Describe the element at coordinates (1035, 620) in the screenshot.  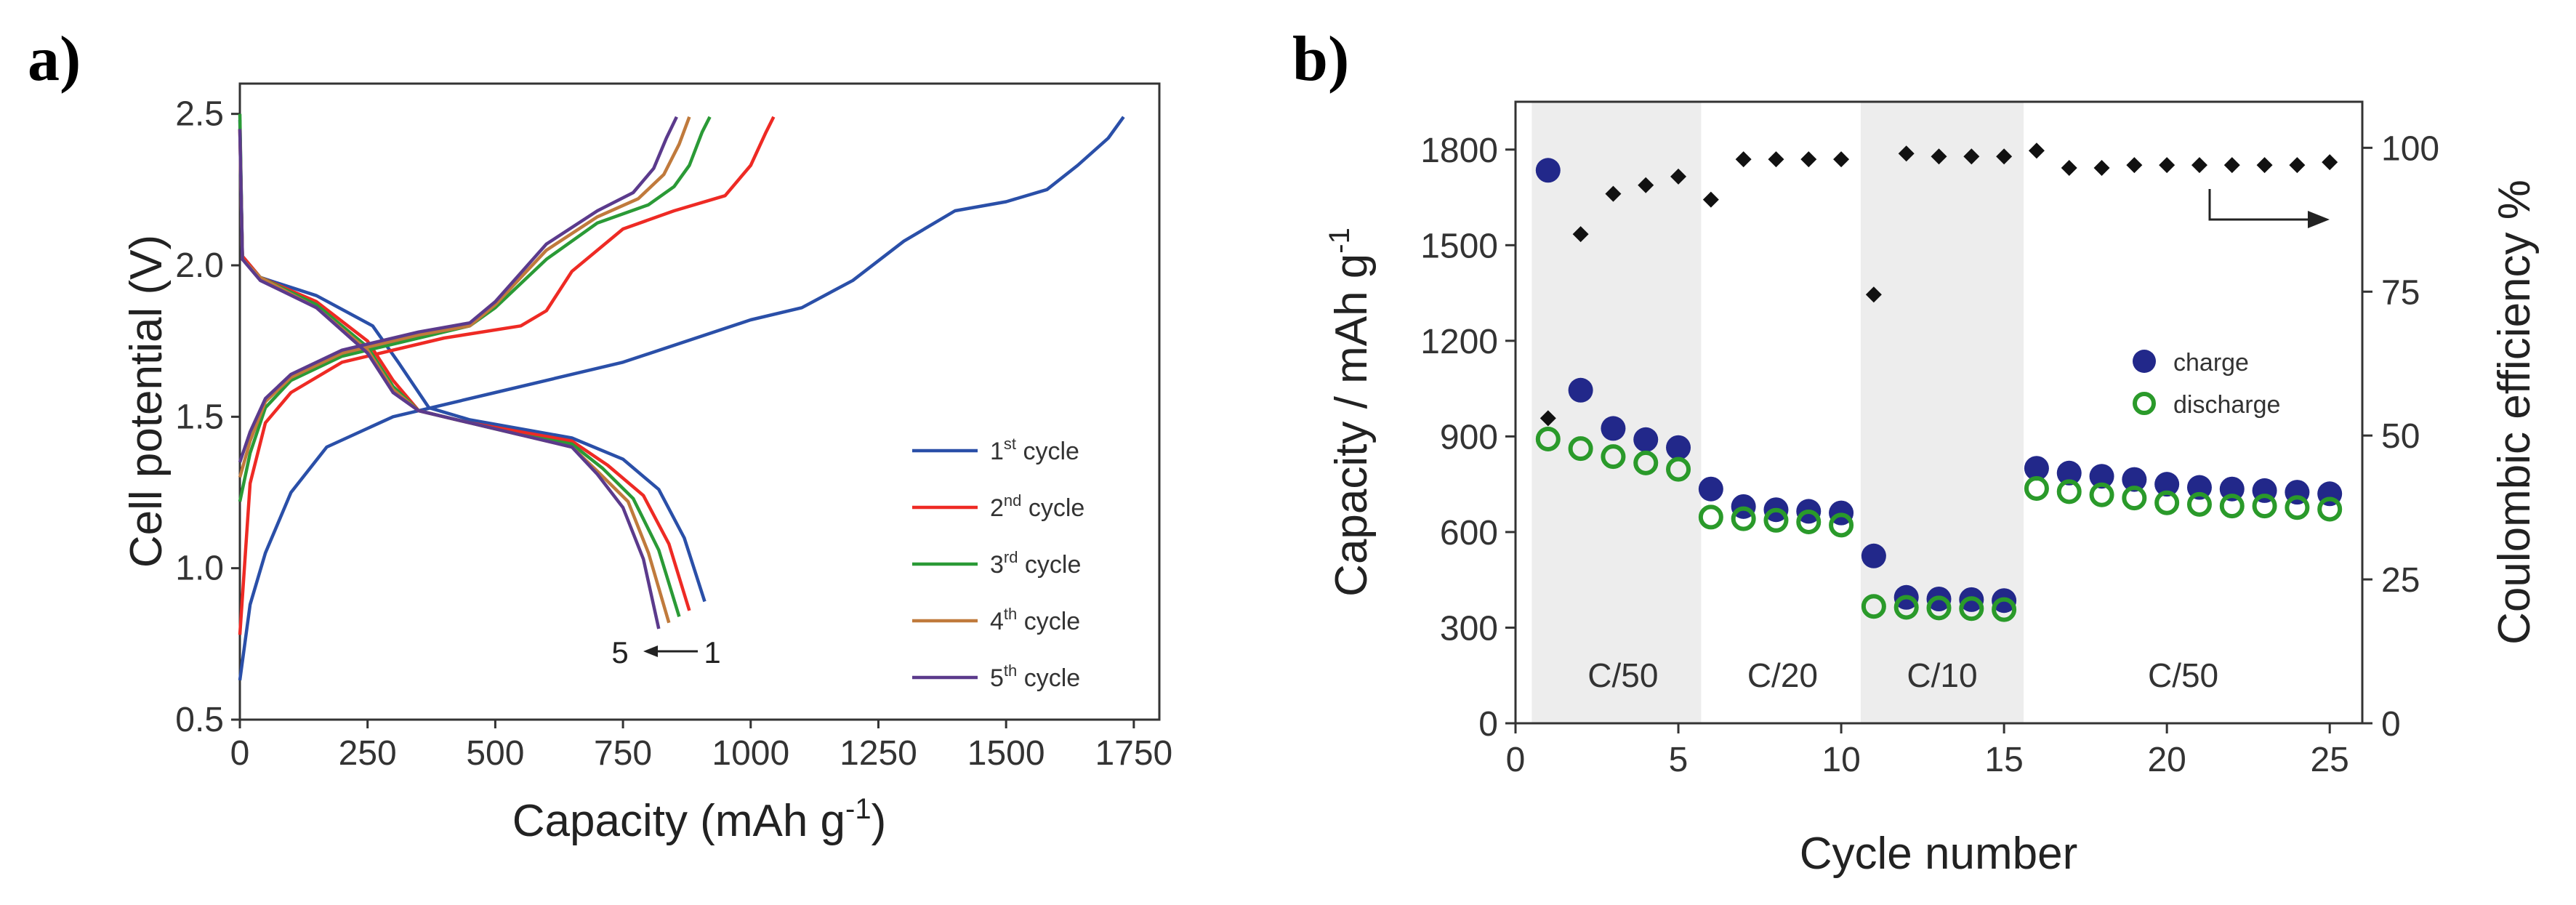
I see `chart-a-legend-label: 4th cycle` at that location.